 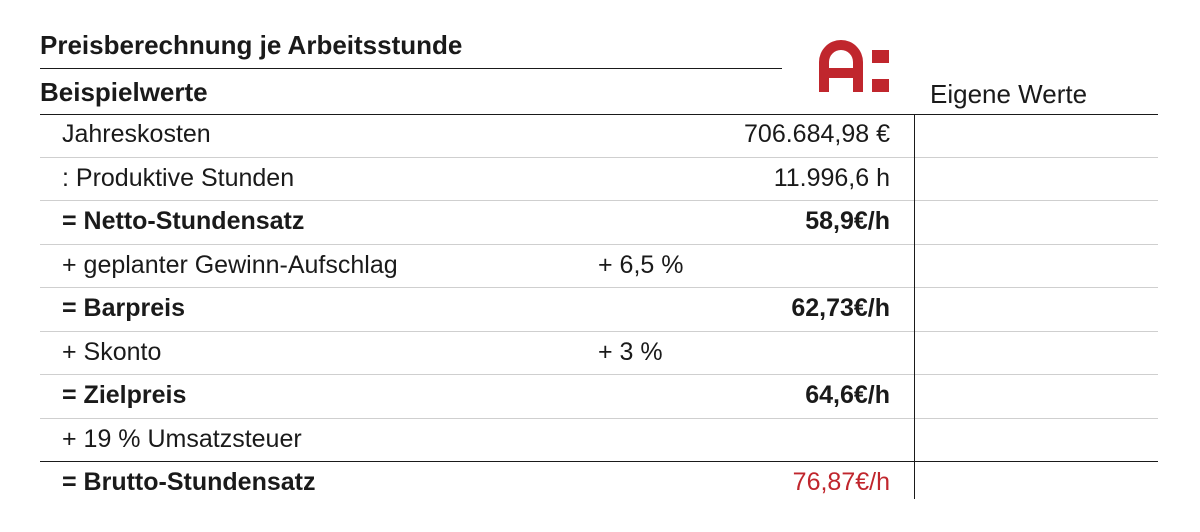 What do you see at coordinates (1009, 94) in the screenshot?
I see `own-values-header: Eigene Werte` at bounding box center [1009, 94].